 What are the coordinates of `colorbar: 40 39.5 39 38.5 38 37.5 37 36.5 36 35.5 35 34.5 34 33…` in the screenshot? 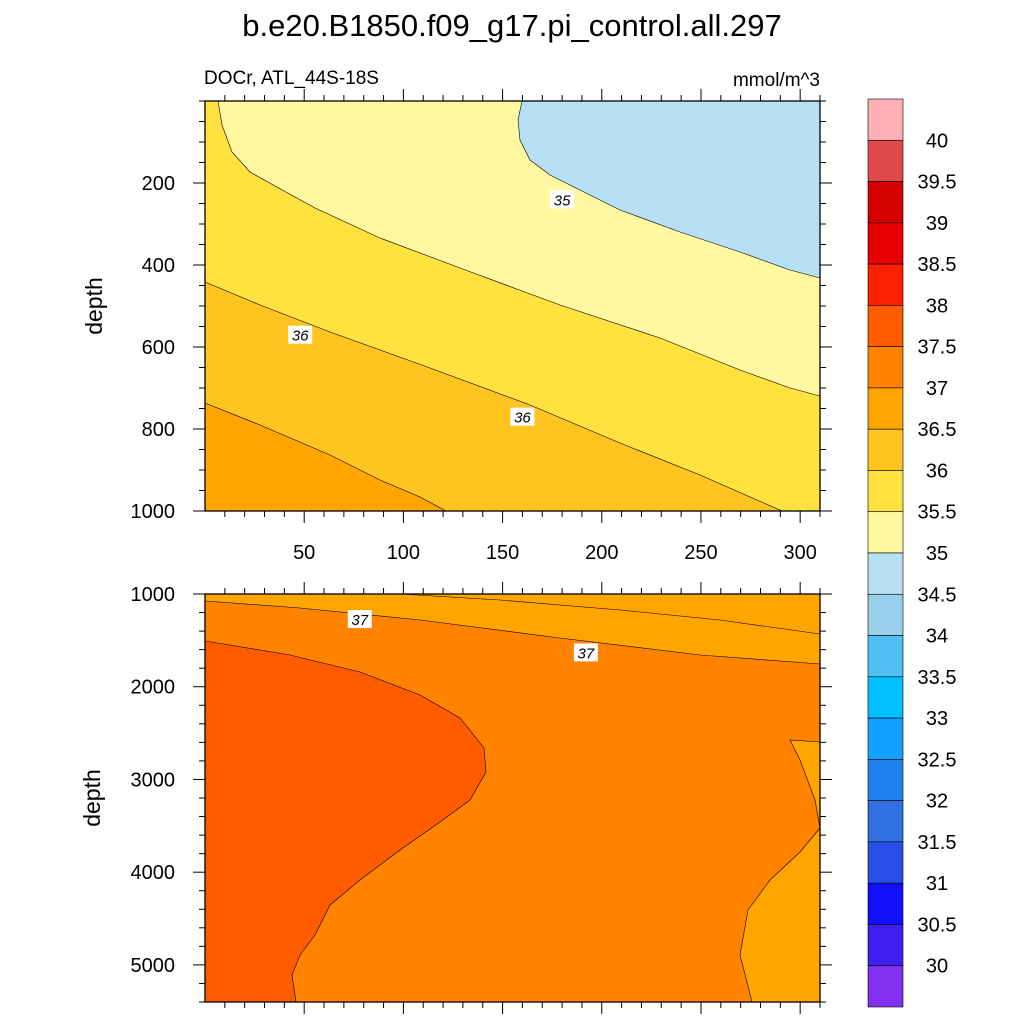 It's located at (912, 553).